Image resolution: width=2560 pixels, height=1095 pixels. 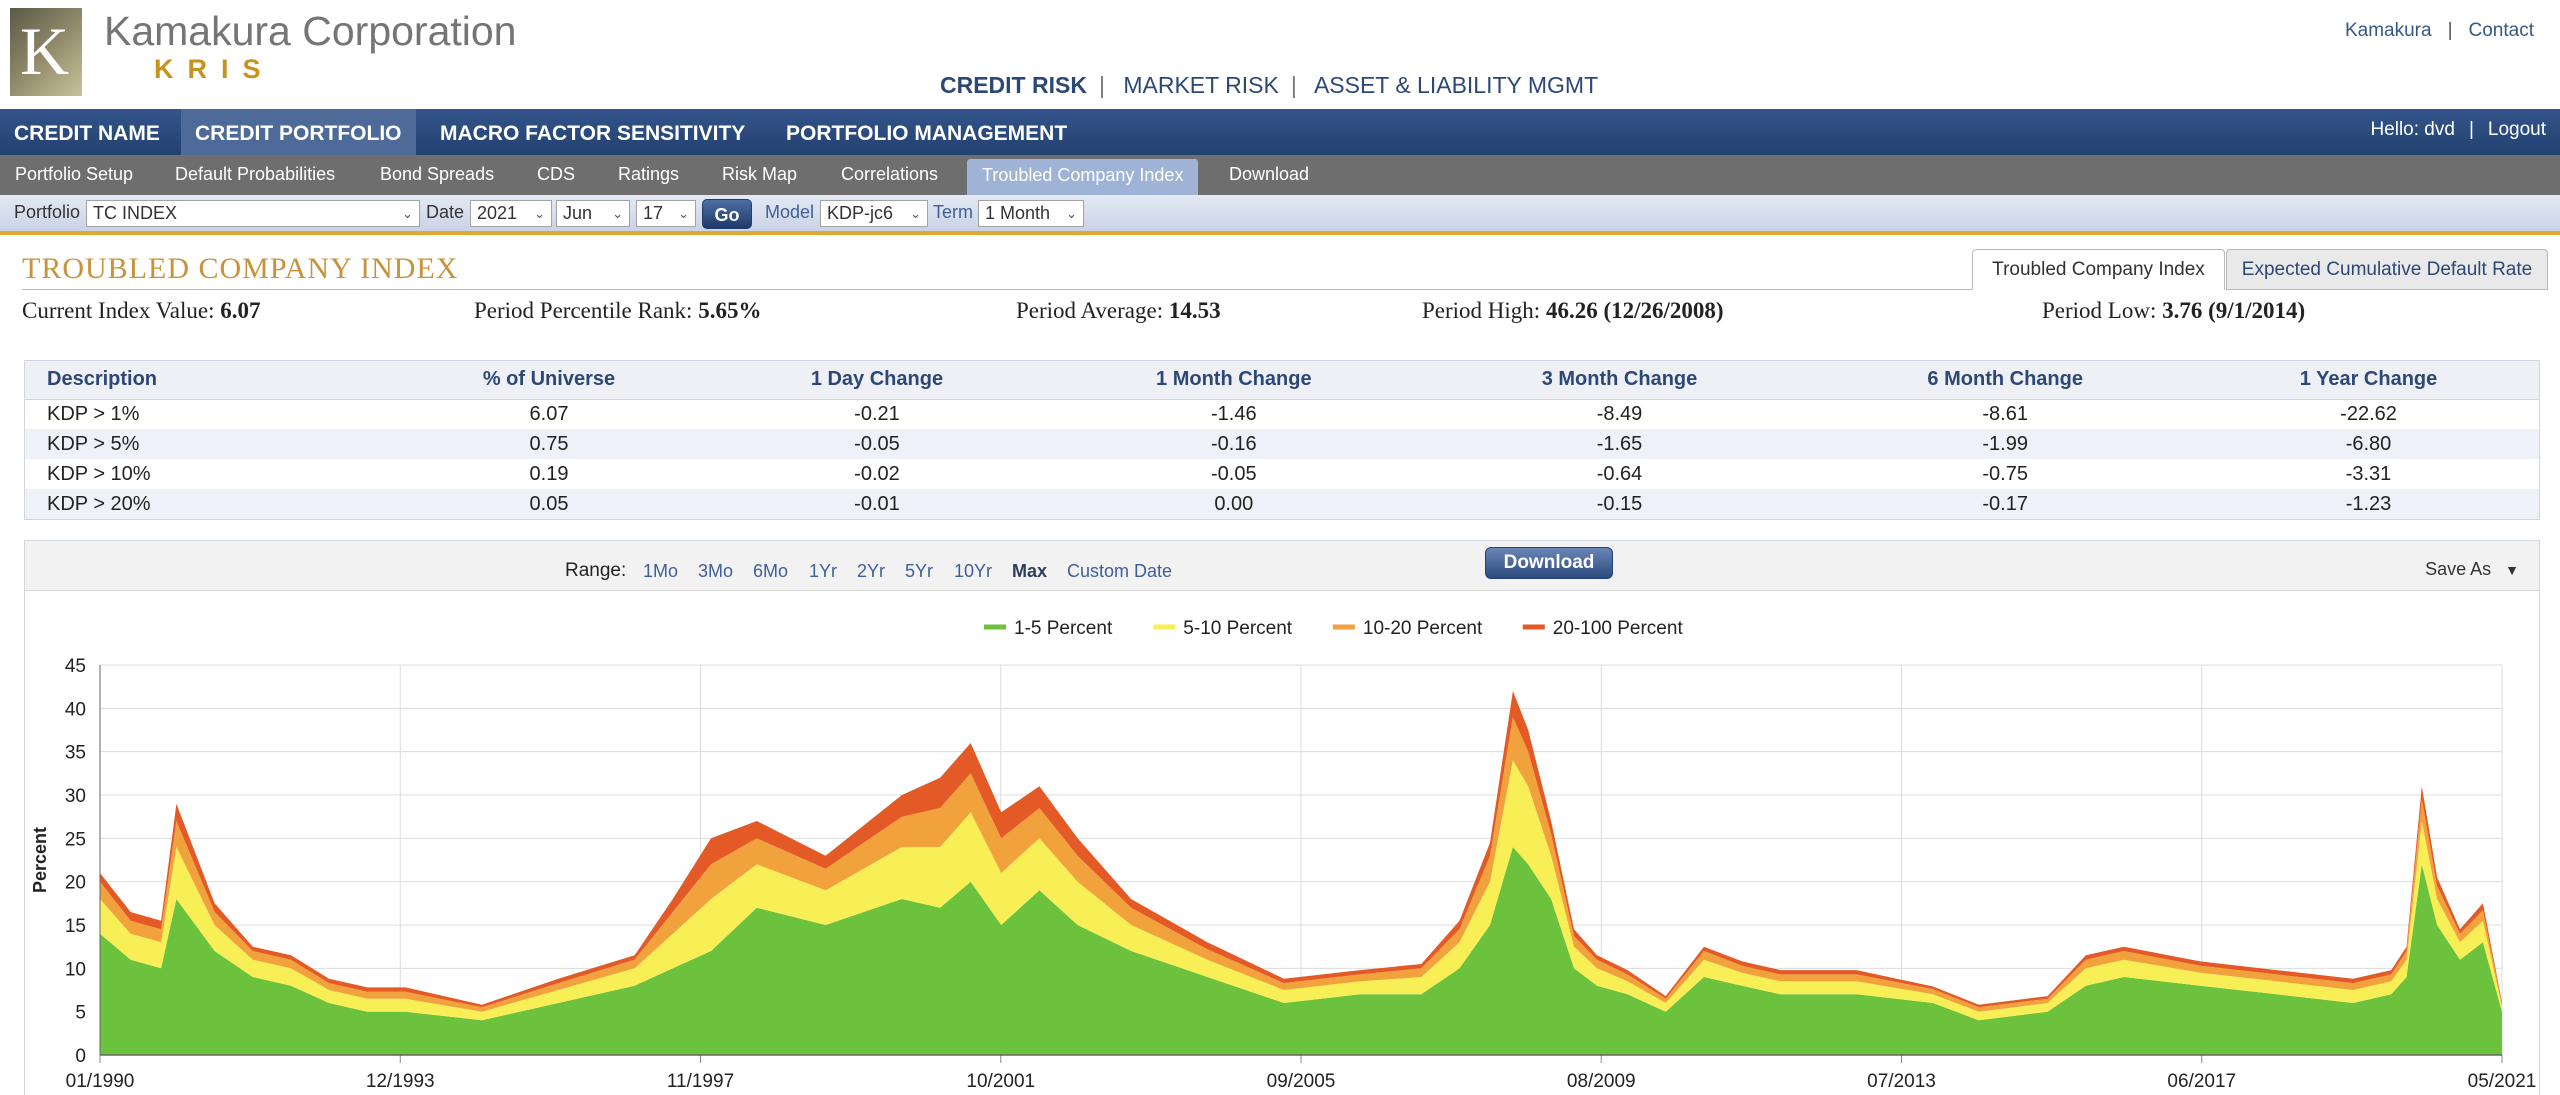 I want to click on range-label: Range:, so click(x=596, y=570).